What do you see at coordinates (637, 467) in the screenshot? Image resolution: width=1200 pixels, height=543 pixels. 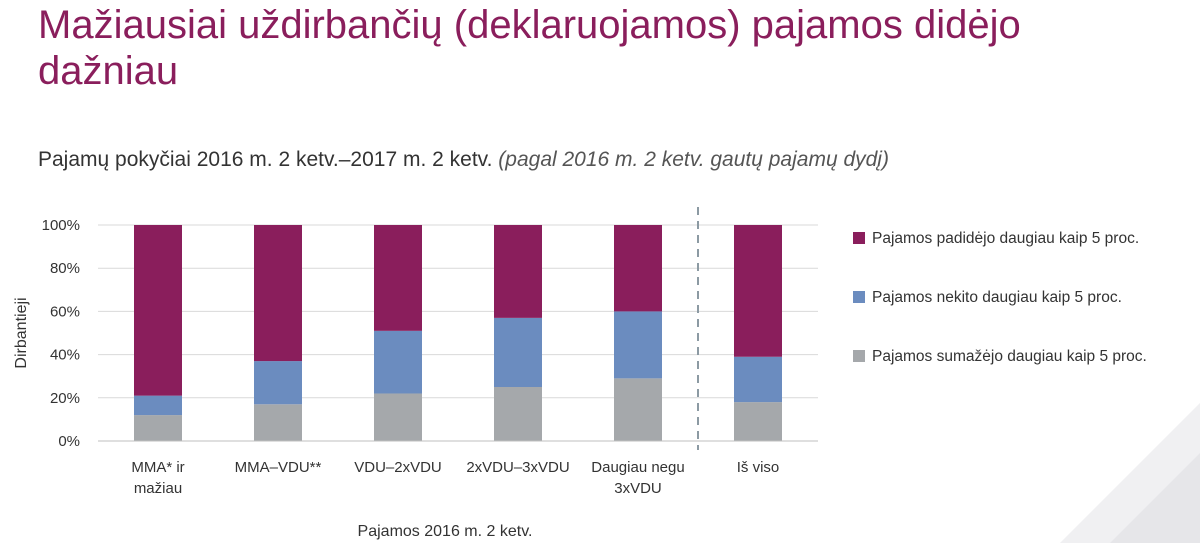 I see `x-tick-label: Daugiau negu` at bounding box center [637, 467].